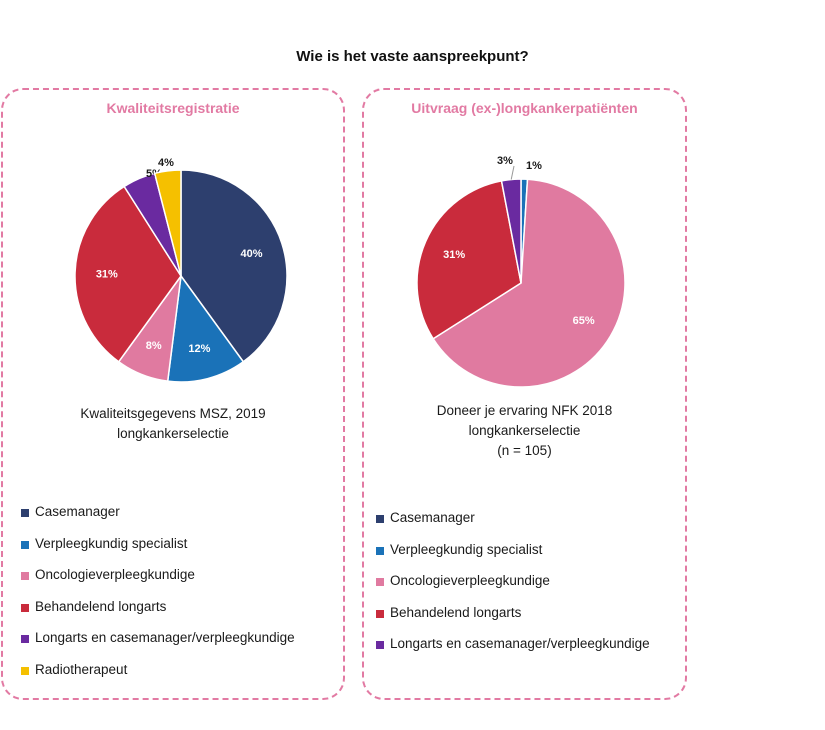  What do you see at coordinates (154, 346) in the screenshot?
I see `data-label-oncologieverpleegkundige: 8%` at bounding box center [154, 346].